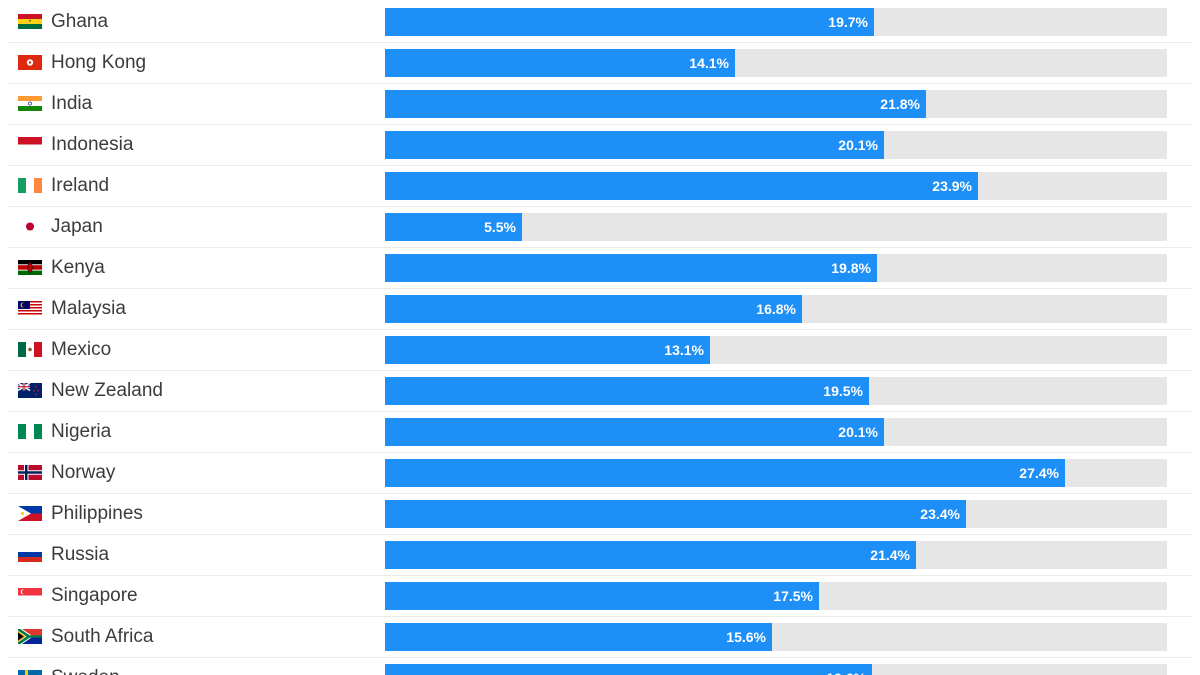  Describe the element at coordinates (30, 21) in the screenshot. I see `ghana-flag-icon` at that location.